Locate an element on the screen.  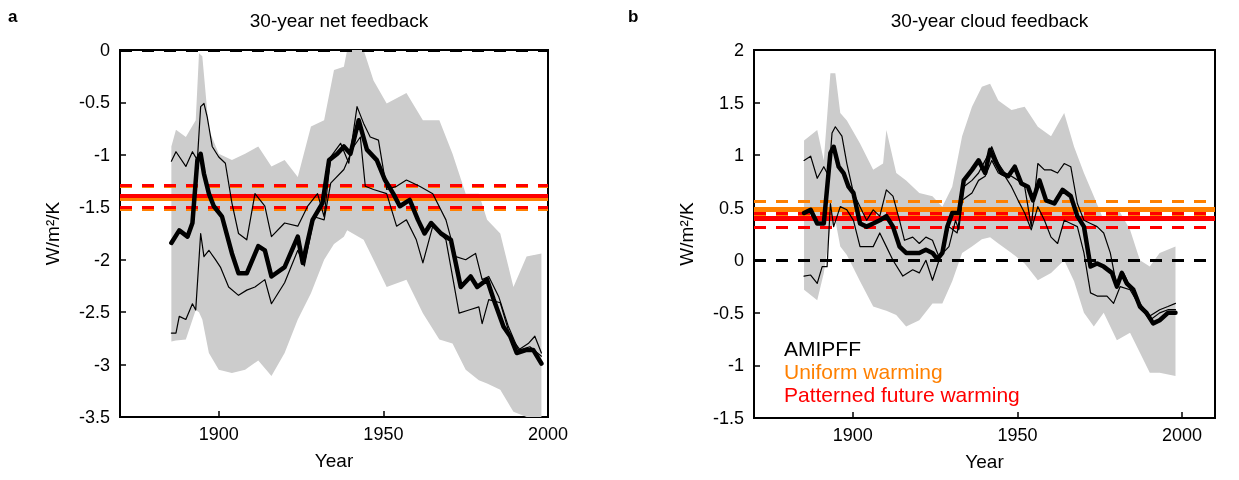
y-tick-label: 1 is located at coordinates (738, 155).